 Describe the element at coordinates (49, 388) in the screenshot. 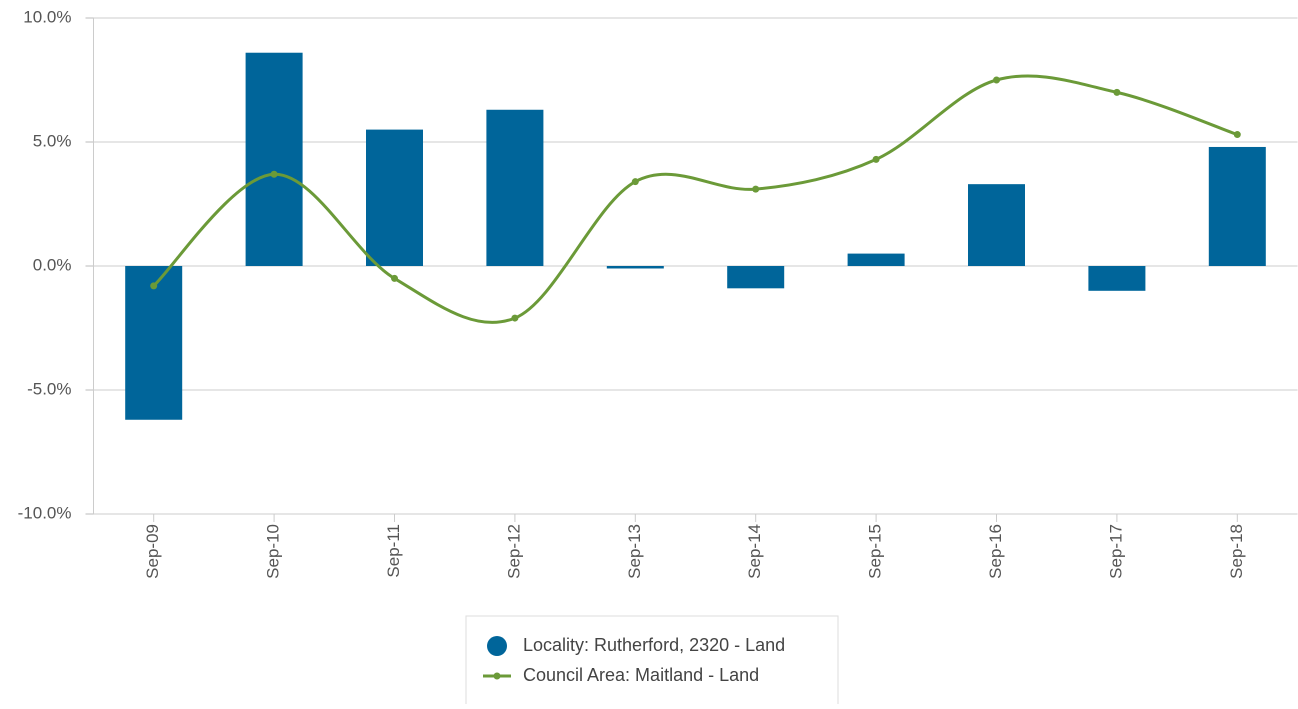

I see `y-tick-label: -5.0%` at that location.